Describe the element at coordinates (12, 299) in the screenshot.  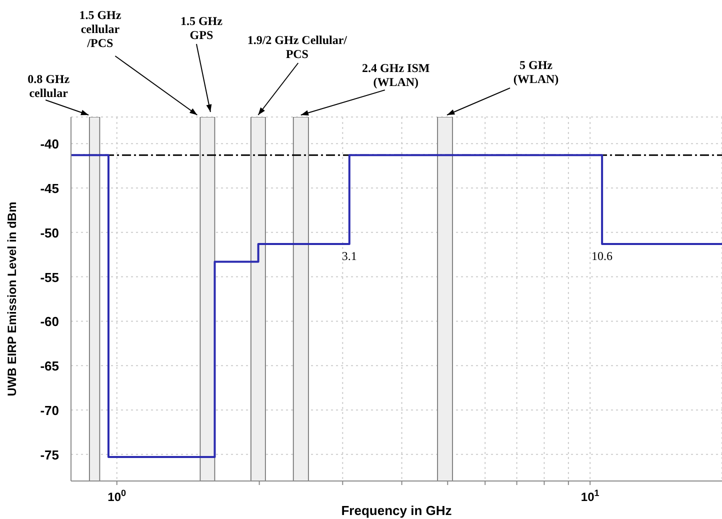
I see `y-axis-title: UWB EIRP Emission Level in dBm` at that location.